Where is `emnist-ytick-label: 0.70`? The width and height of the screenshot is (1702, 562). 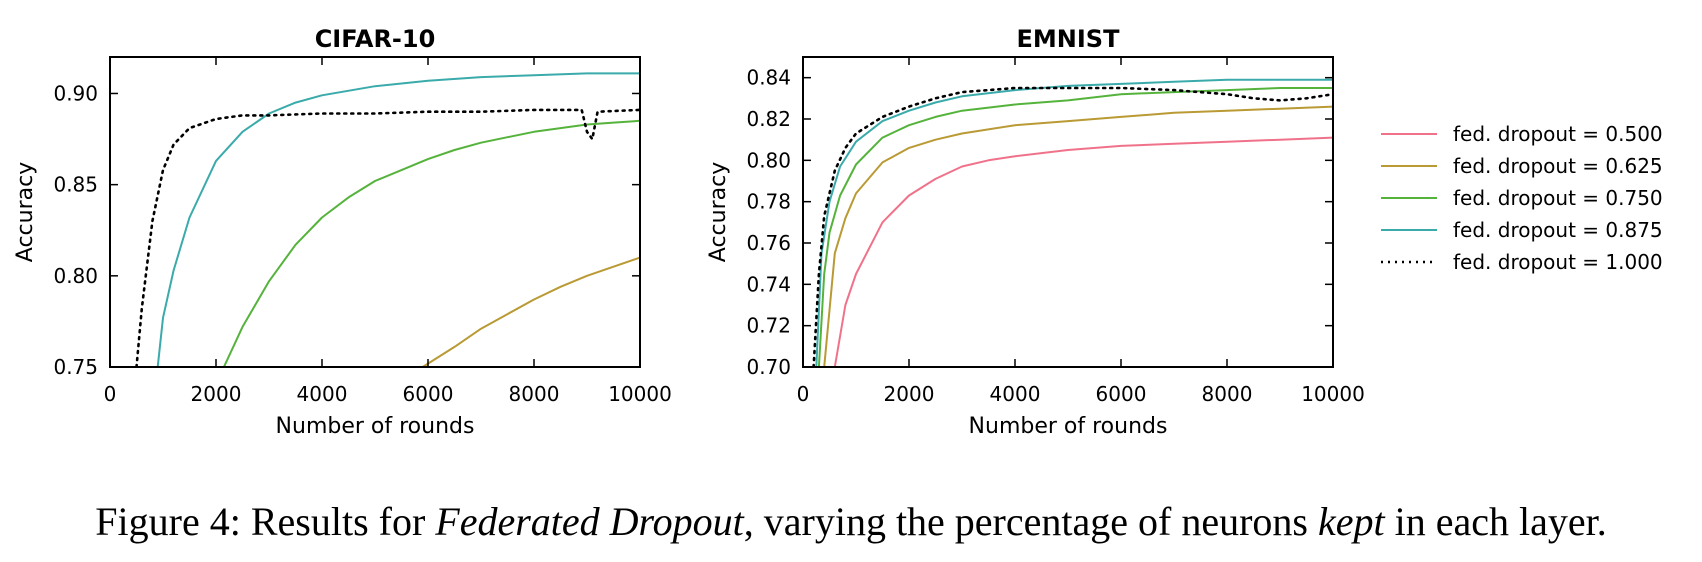 emnist-ytick-label: 0.70 is located at coordinates (768, 367).